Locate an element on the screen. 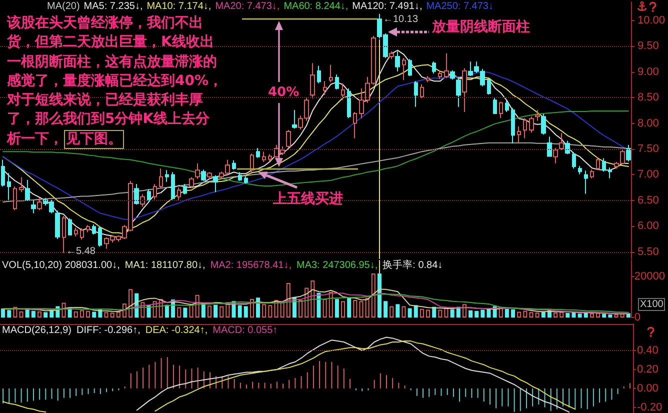 Image resolution: width=668 pixels, height=413 pixels. annotation: MACD(26,12,9) is located at coordinates (37, 331).